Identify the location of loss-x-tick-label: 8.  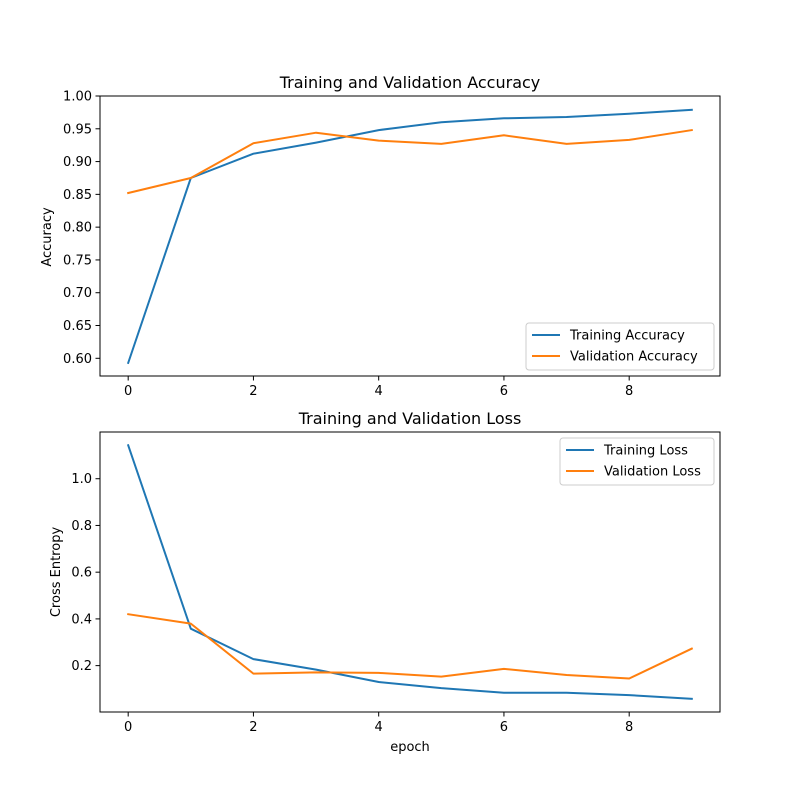
(629, 727).